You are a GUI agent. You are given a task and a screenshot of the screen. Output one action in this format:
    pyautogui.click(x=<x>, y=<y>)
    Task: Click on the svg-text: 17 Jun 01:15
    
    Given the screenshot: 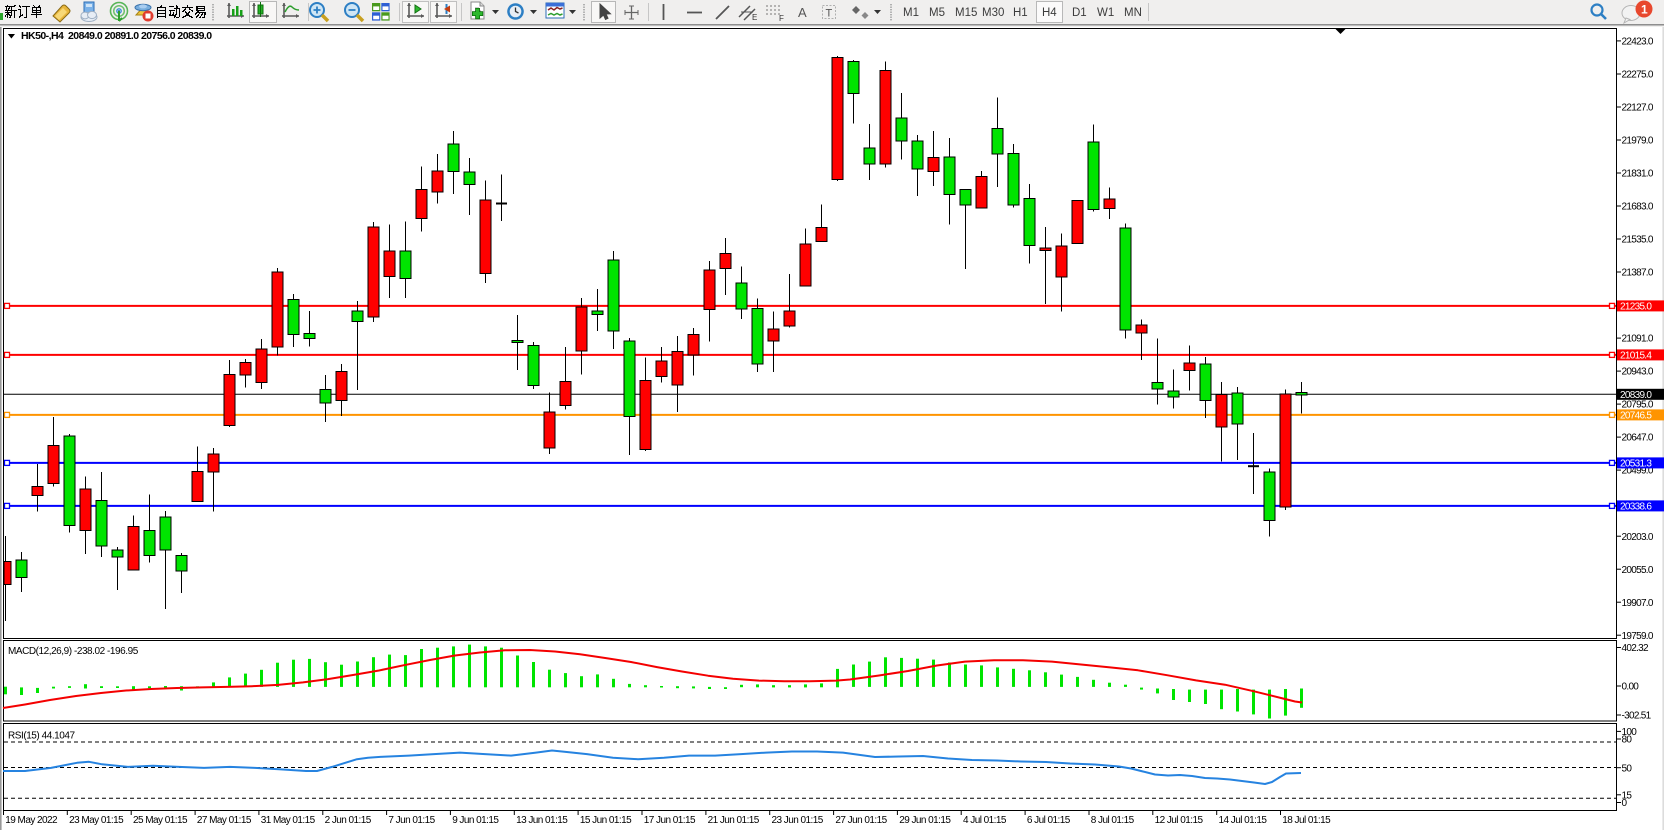 What is the action you would take?
    pyautogui.click(x=670, y=820)
    